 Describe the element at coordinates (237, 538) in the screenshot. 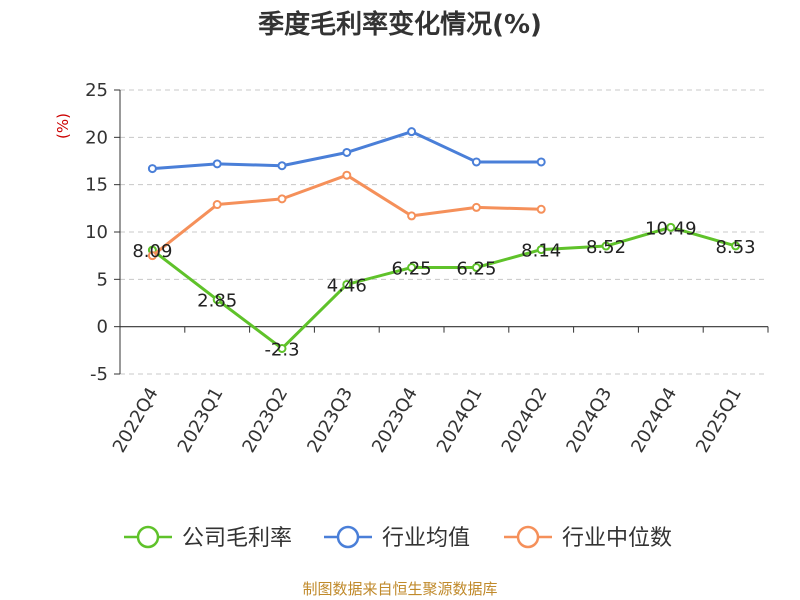

I see `legend-label: 公司毛利率` at that location.